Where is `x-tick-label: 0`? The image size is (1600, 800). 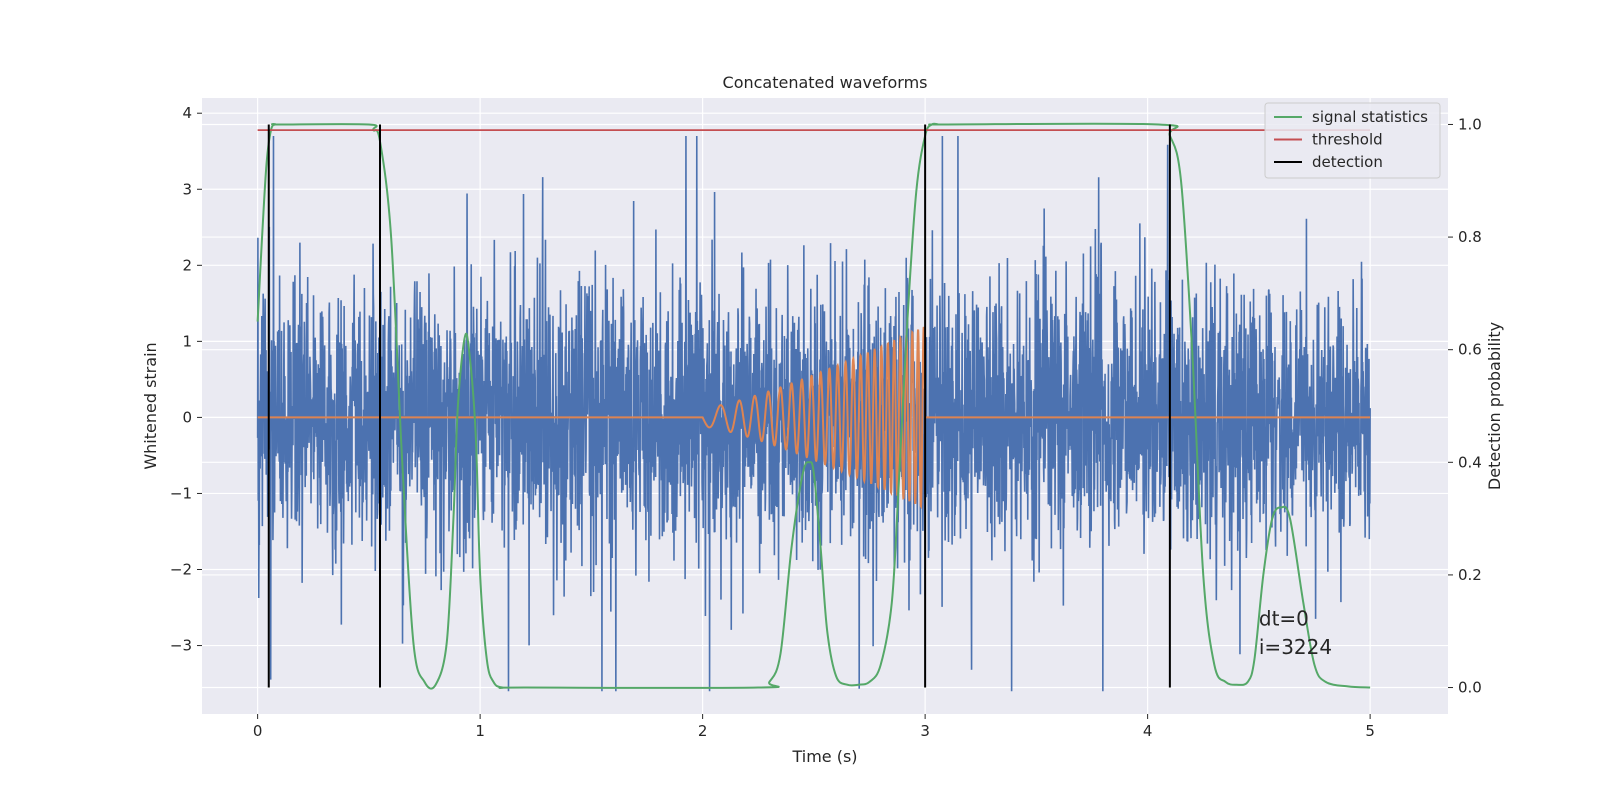 x-tick-label: 0 is located at coordinates (258, 731).